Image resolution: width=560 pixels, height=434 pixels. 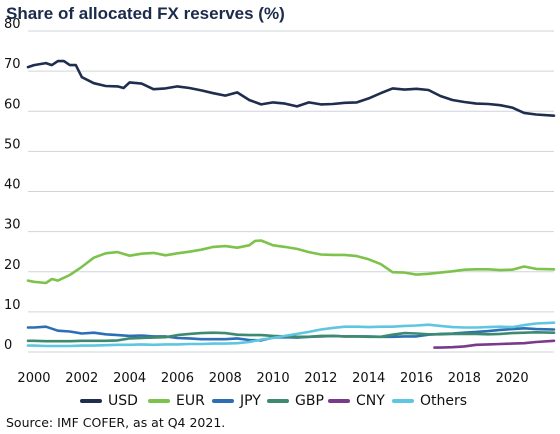 What do you see at coordinates (91, 401) in the screenshot?
I see `legend-swatch-usd` at bounding box center [91, 401].